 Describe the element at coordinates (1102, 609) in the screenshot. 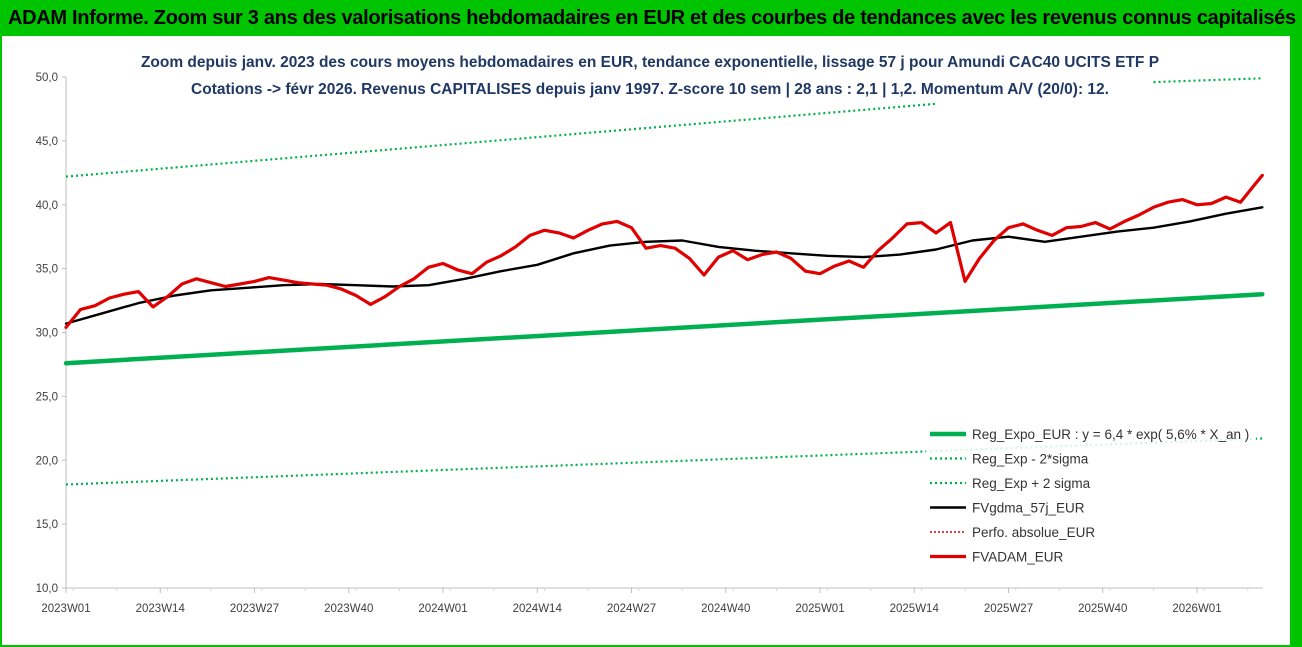

I see `x-tick-label: 2025W40` at that location.